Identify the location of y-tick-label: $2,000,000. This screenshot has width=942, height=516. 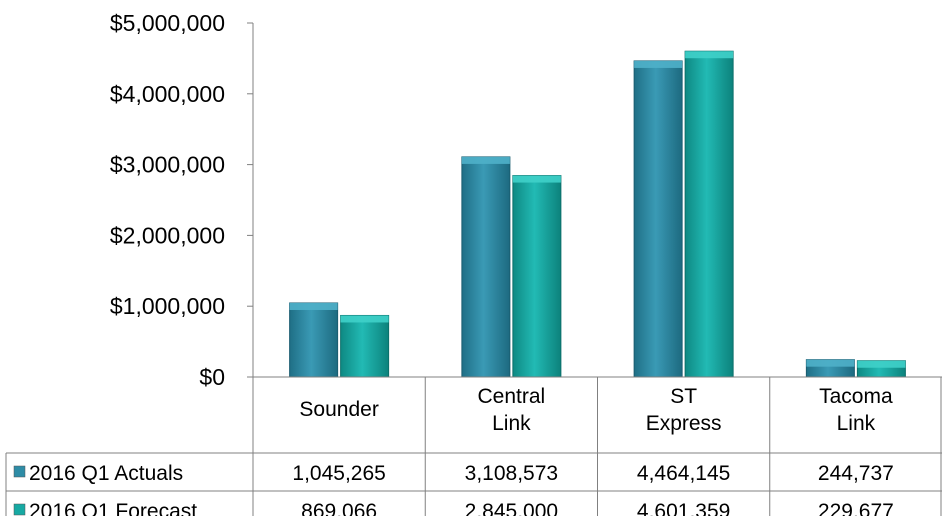
(167, 235).